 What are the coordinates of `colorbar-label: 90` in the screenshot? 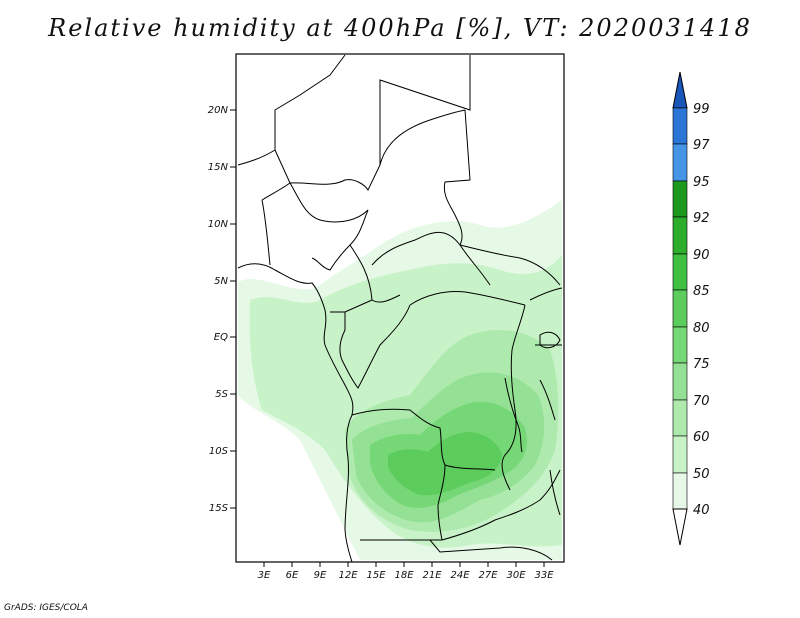 It's located at (701, 255).